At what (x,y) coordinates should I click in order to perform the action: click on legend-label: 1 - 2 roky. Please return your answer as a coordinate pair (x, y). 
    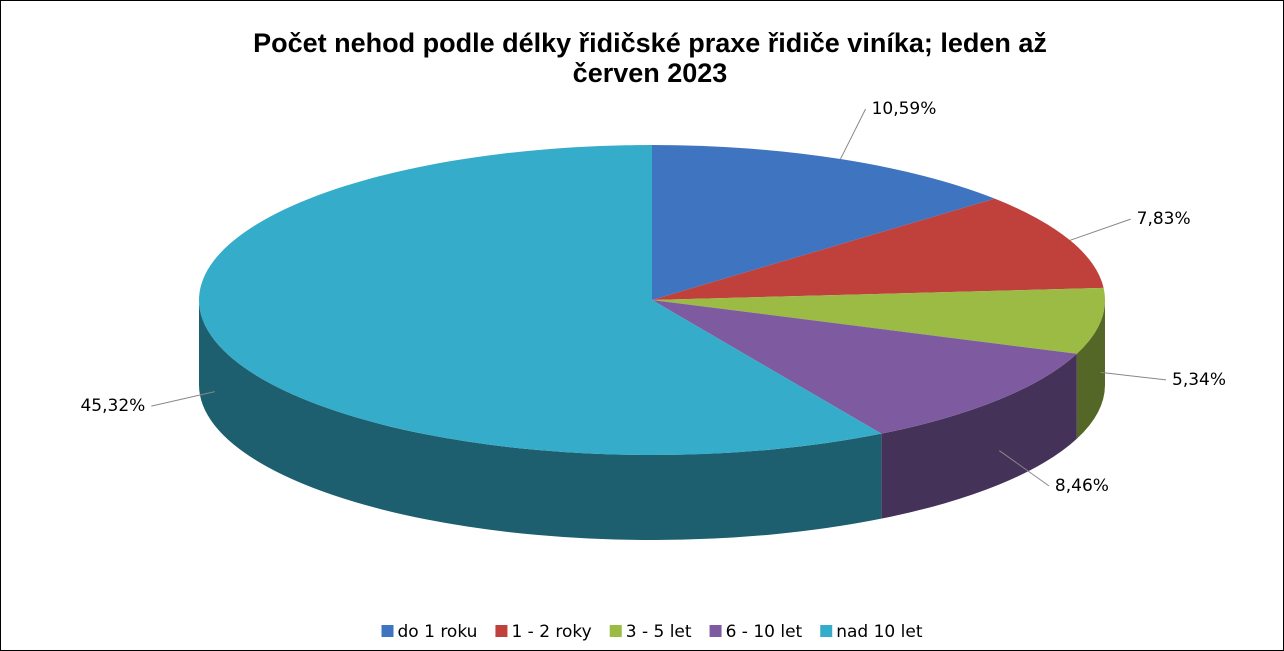
    Looking at the image, I should click on (551, 632).